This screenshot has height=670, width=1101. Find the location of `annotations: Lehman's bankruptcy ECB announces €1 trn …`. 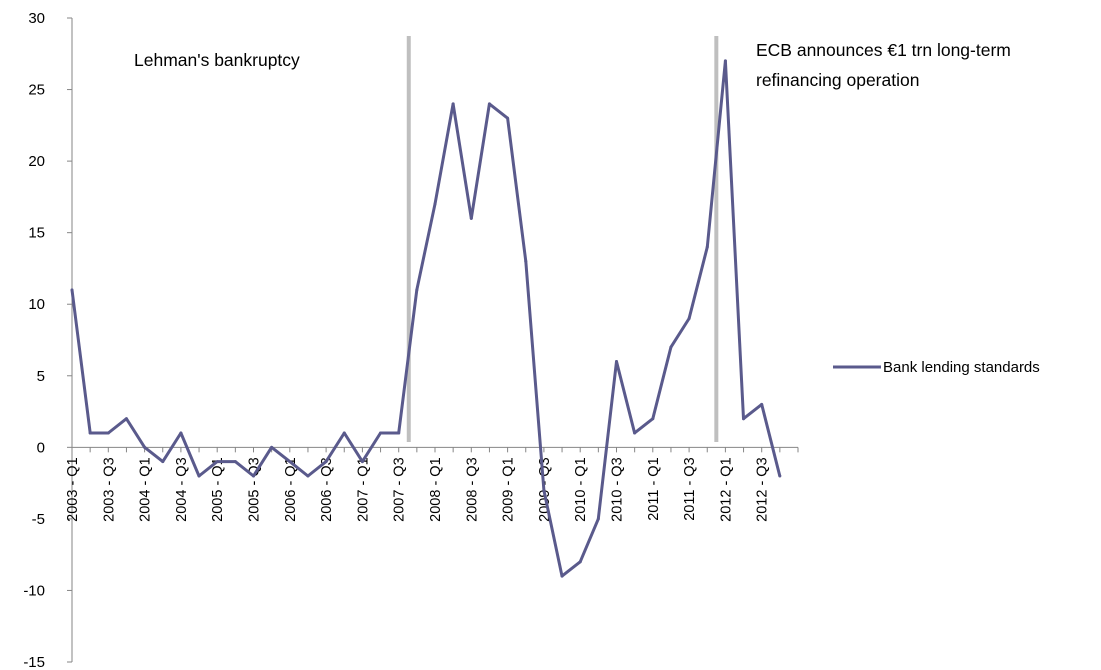

annotations: Lehman's bankruptcy ECB announces €1 trn … is located at coordinates (572, 65).